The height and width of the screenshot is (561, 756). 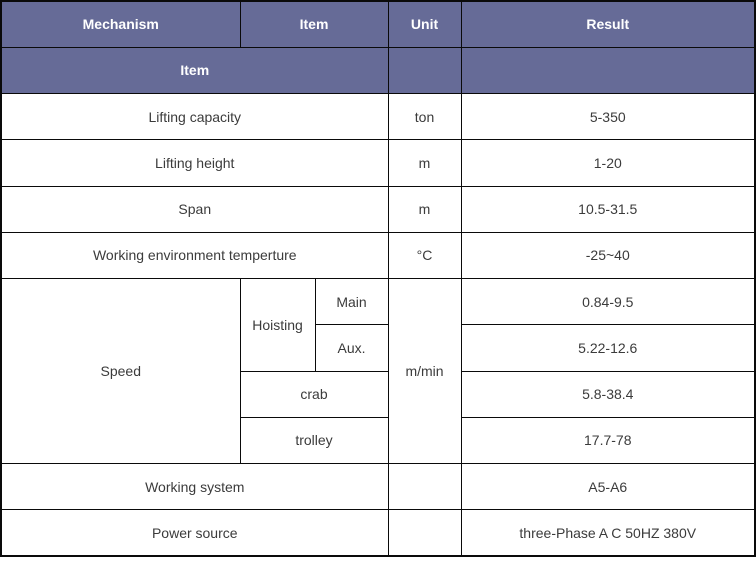 I want to click on span-label: Span, so click(x=194, y=209).